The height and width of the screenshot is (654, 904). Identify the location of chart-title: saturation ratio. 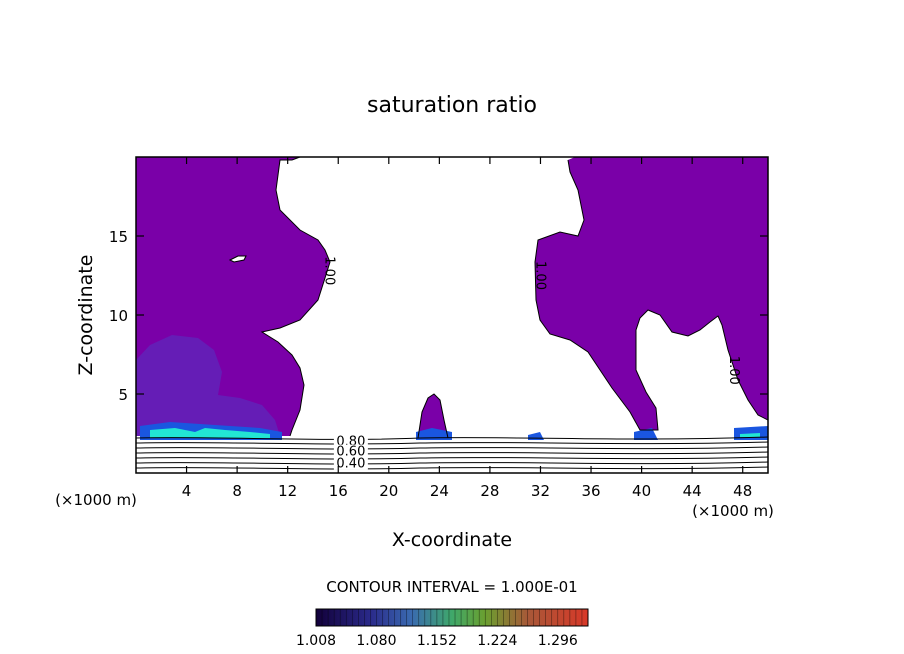
(452, 105).